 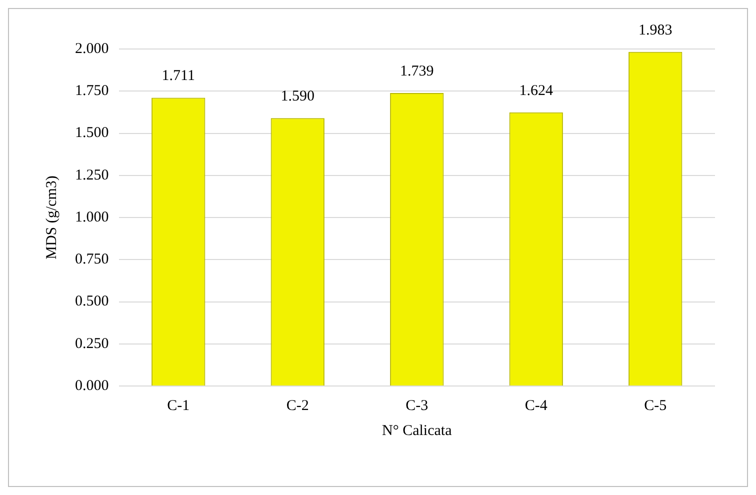 What do you see at coordinates (178, 406) in the screenshot?
I see `x-tick-label: C-1` at bounding box center [178, 406].